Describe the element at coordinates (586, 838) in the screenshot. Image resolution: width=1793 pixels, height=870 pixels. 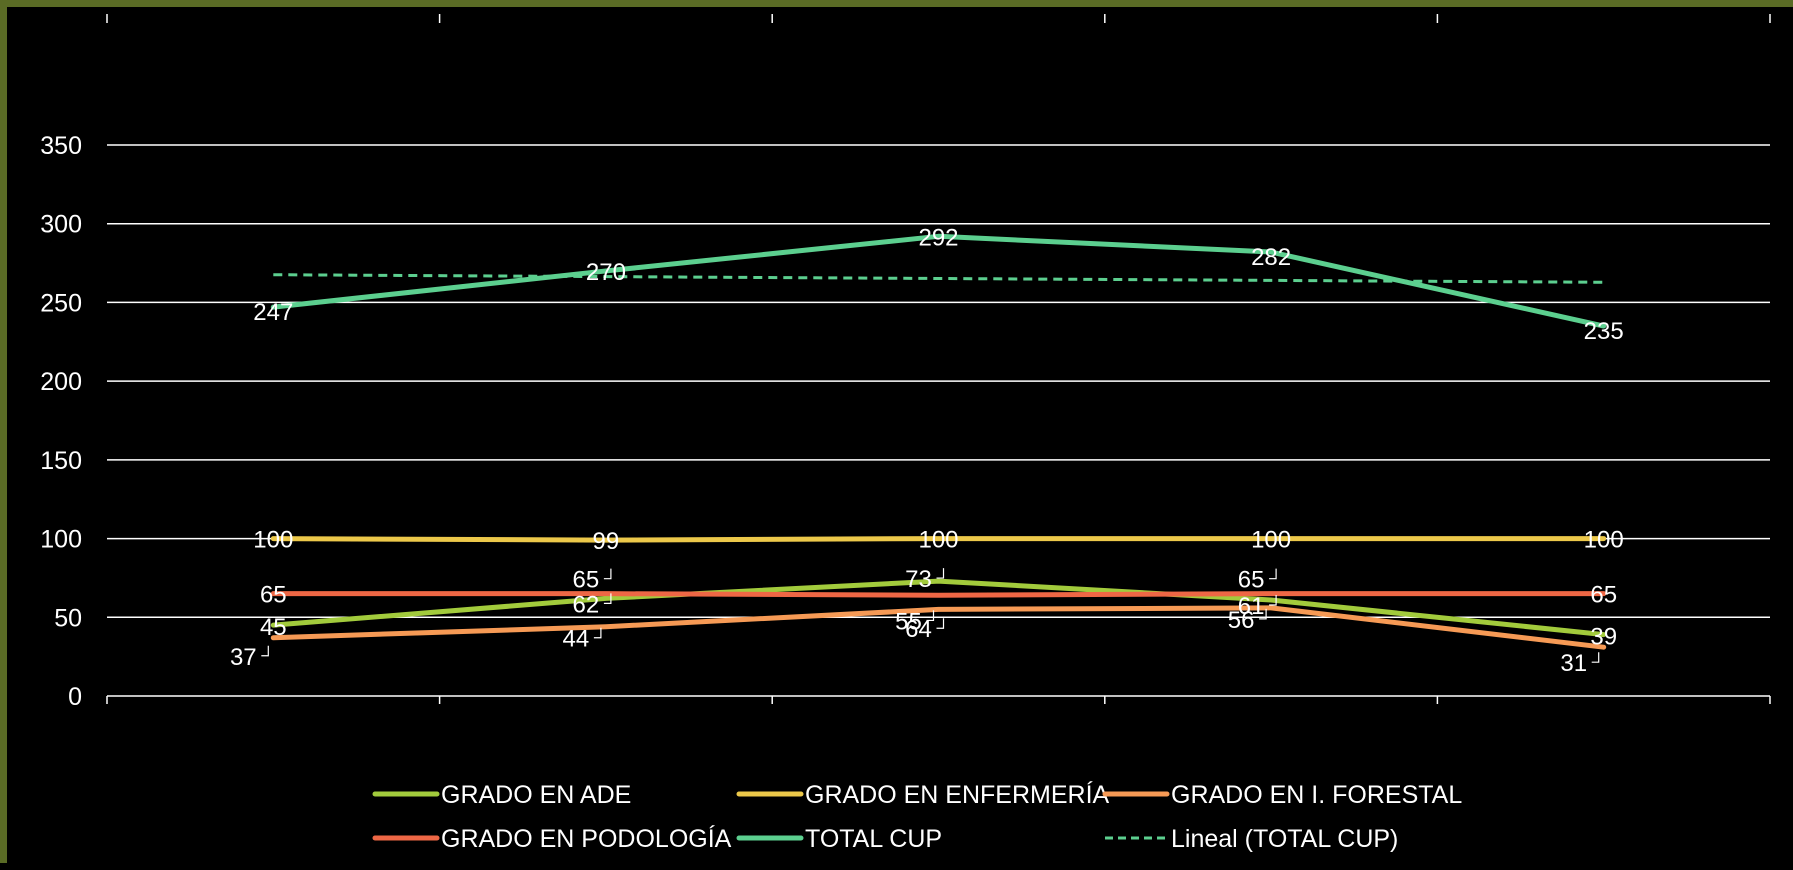
I see `legend-label: GRADO EN PODOLOGÍA` at that location.